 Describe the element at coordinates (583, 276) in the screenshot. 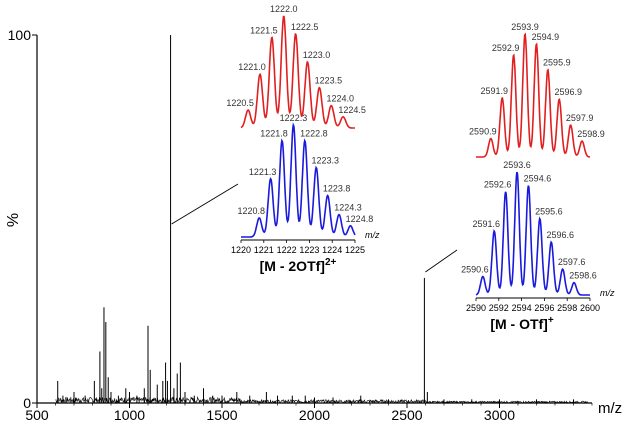

I see `experimental-peak-label: 2598.6` at that location.